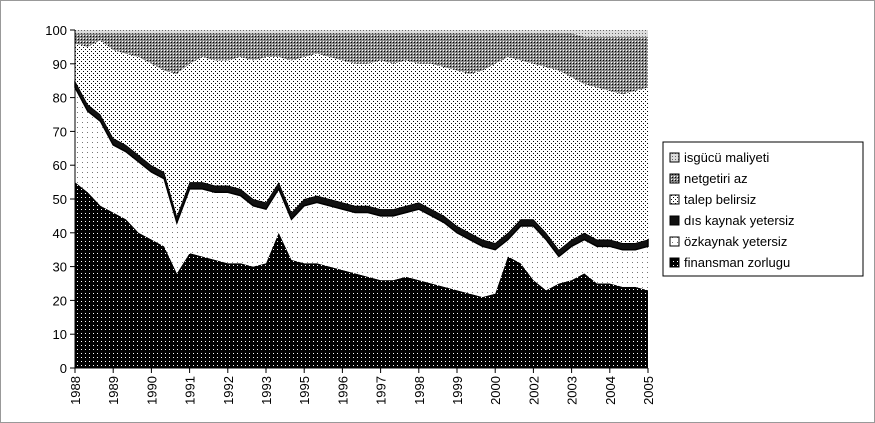  I want to click on x-tick-label: 1990, so click(151, 390).